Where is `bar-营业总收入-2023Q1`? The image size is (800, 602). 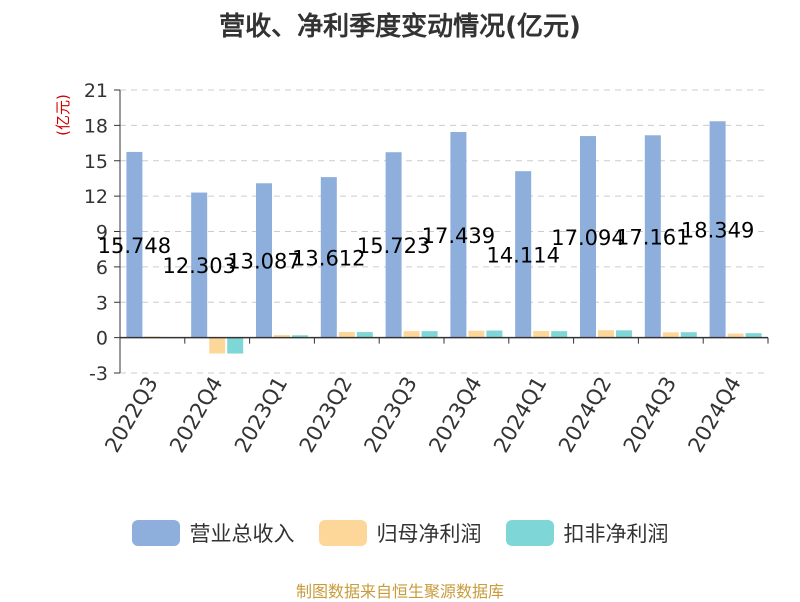 bar-营业总收入-2023Q1 is located at coordinates (264, 260).